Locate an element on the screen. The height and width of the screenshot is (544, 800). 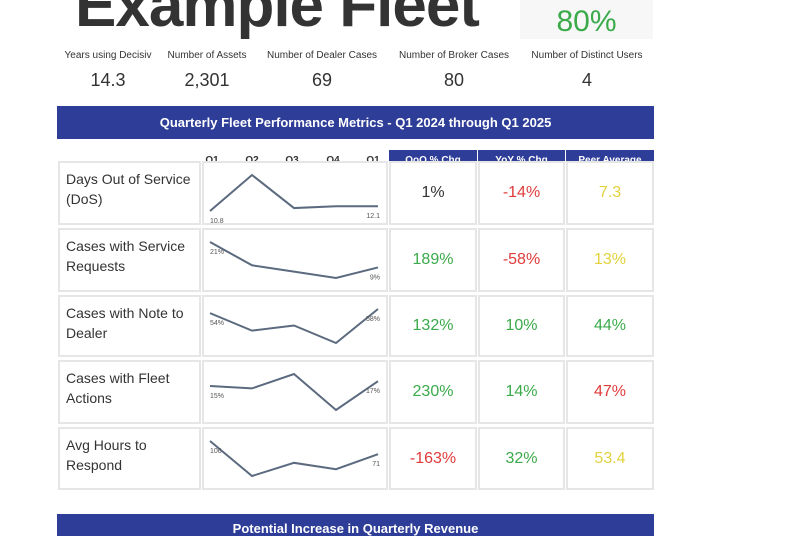
quarter-label: Q2 is located at coordinates (252, 160).